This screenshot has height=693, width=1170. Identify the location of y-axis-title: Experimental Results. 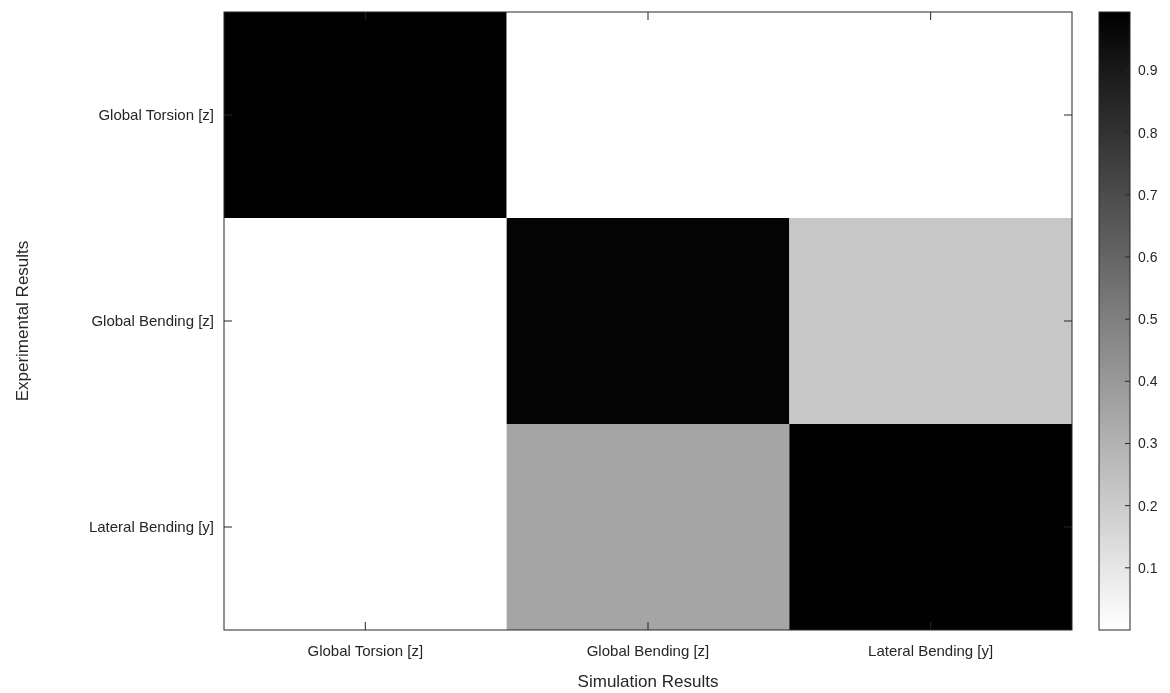
(22, 321).